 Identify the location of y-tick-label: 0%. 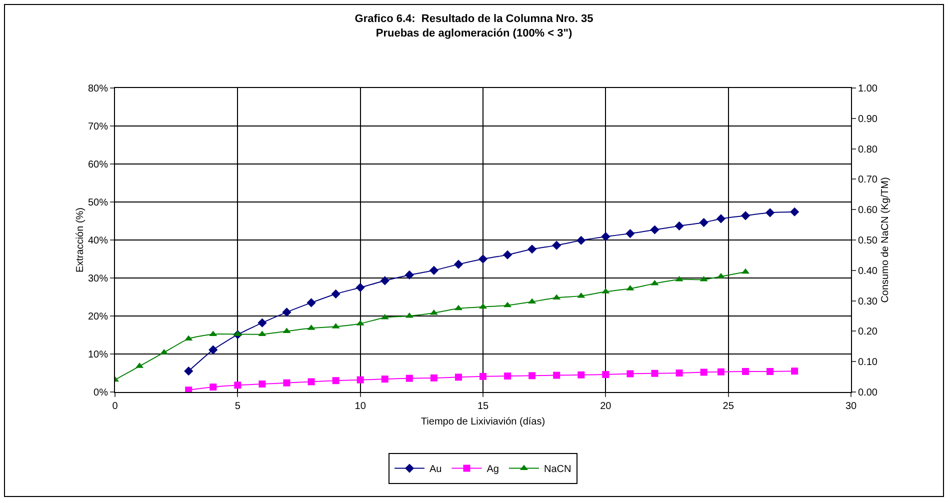
(101, 393).